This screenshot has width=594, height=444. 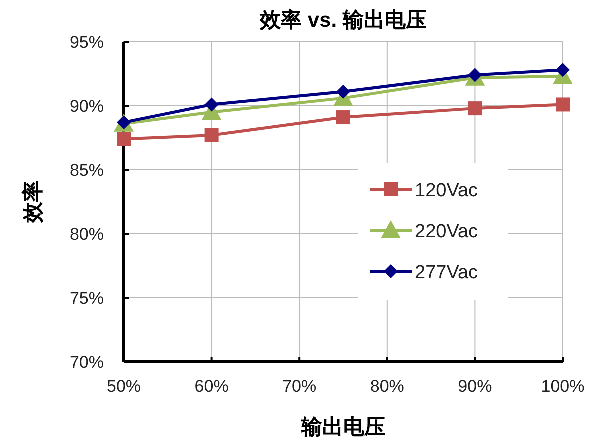 What do you see at coordinates (343, 20) in the screenshot?
I see `chart-title: 效率 vs. 输出电压` at bounding box center [343, 20].